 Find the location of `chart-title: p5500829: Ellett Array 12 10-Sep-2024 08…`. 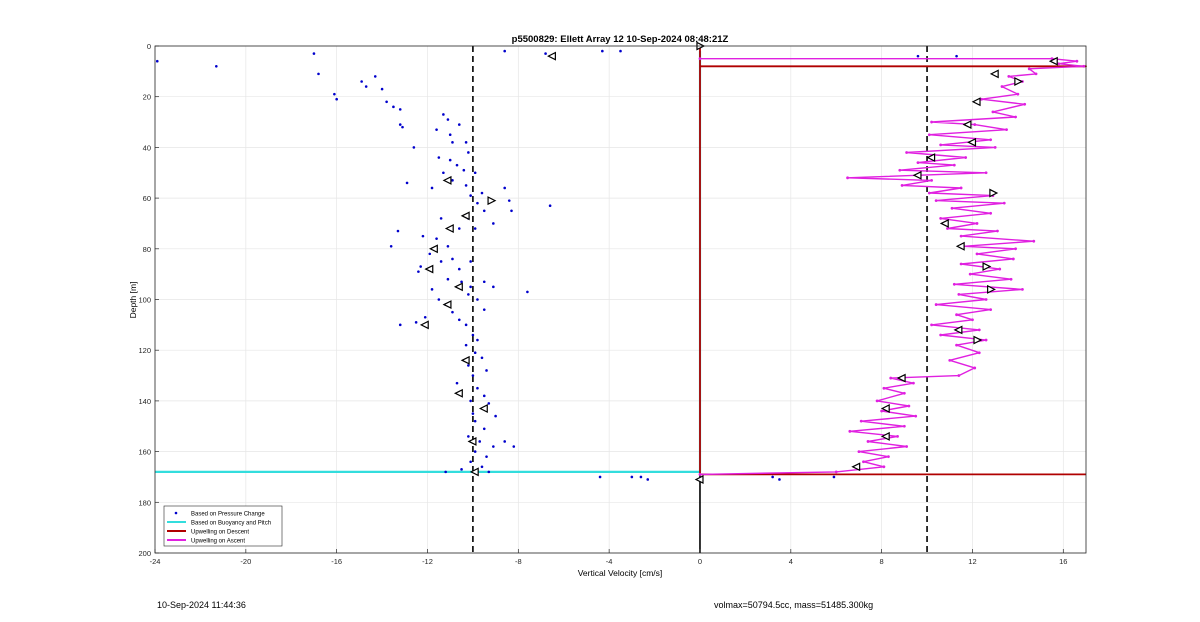

chart-title: p5500829: Ellett Array 12 10-Sep-2024 08… is located at coordinates (620, 39).